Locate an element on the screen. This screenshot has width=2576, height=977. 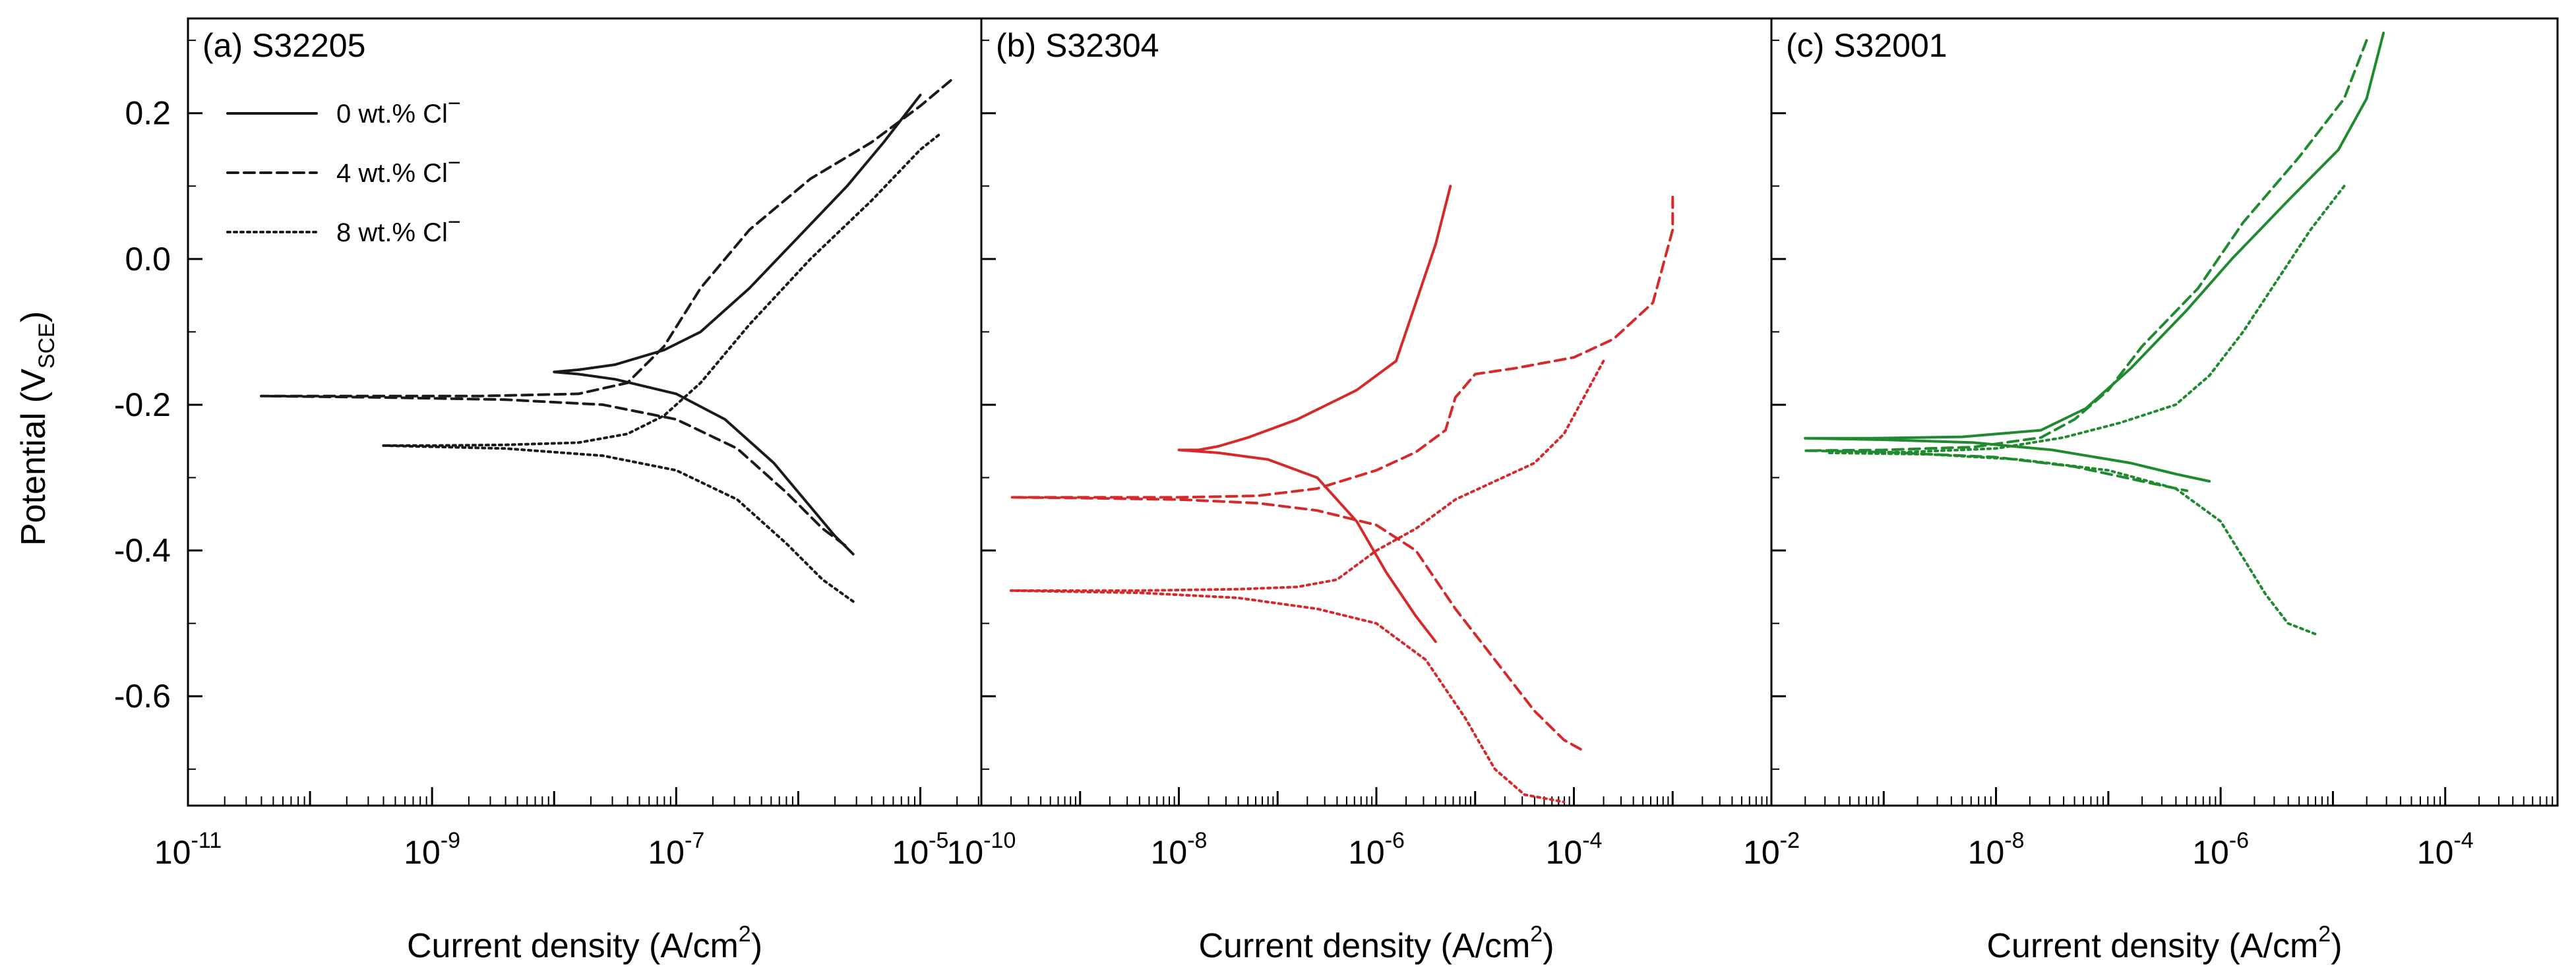
series-c-solid is located at coordinates (2094, 257).